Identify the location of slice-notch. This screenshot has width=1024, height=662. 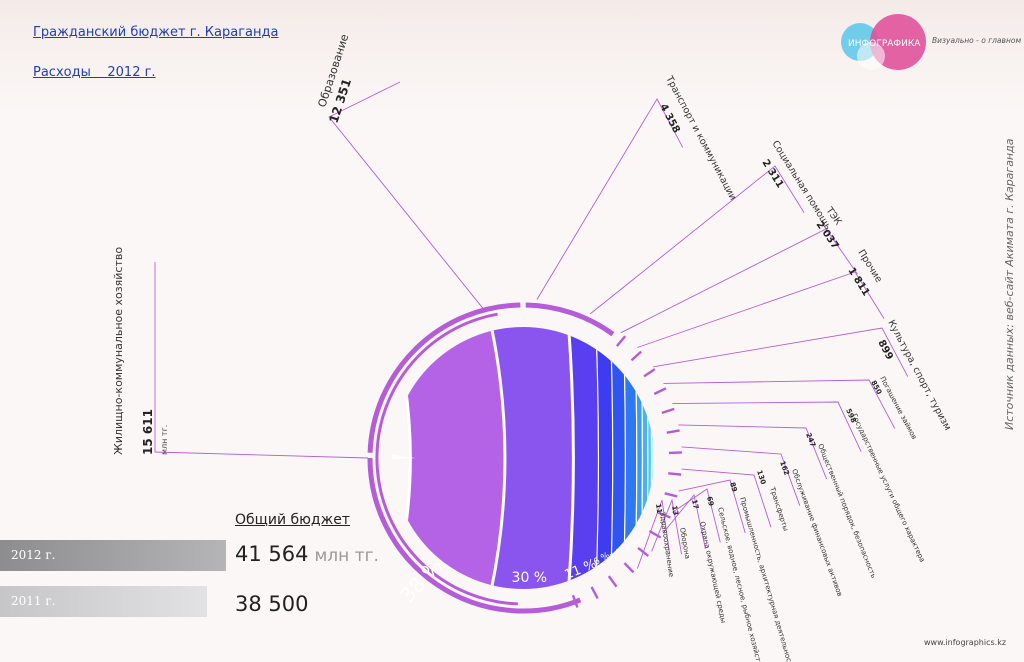
(403, 457).